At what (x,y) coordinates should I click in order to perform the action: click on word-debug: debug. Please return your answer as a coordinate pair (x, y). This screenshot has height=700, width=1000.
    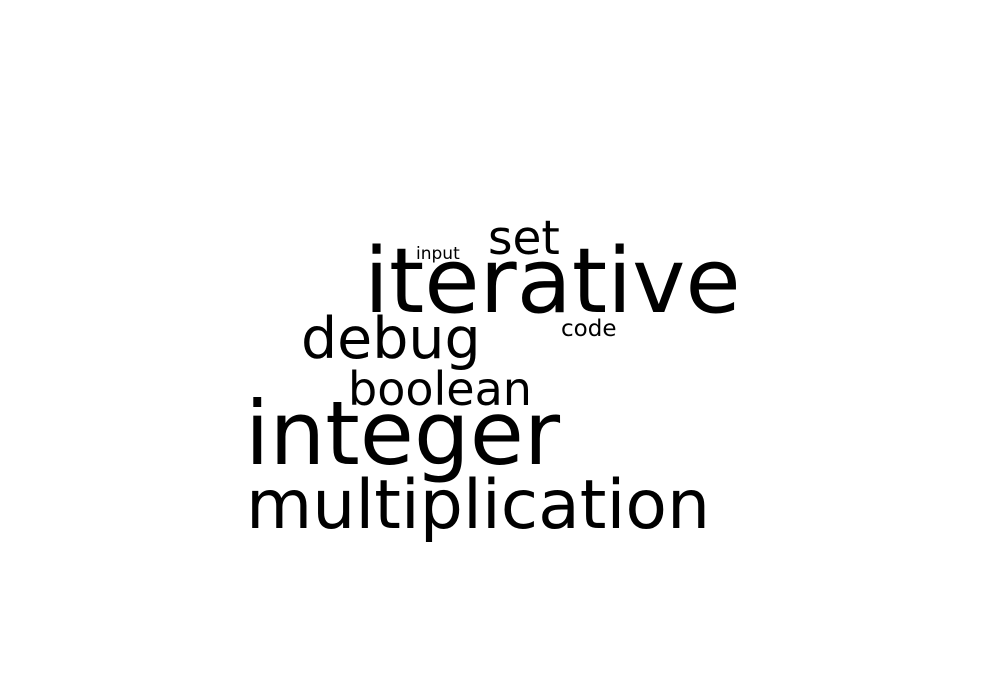
    Looking at the image, I should click on (391, 339).